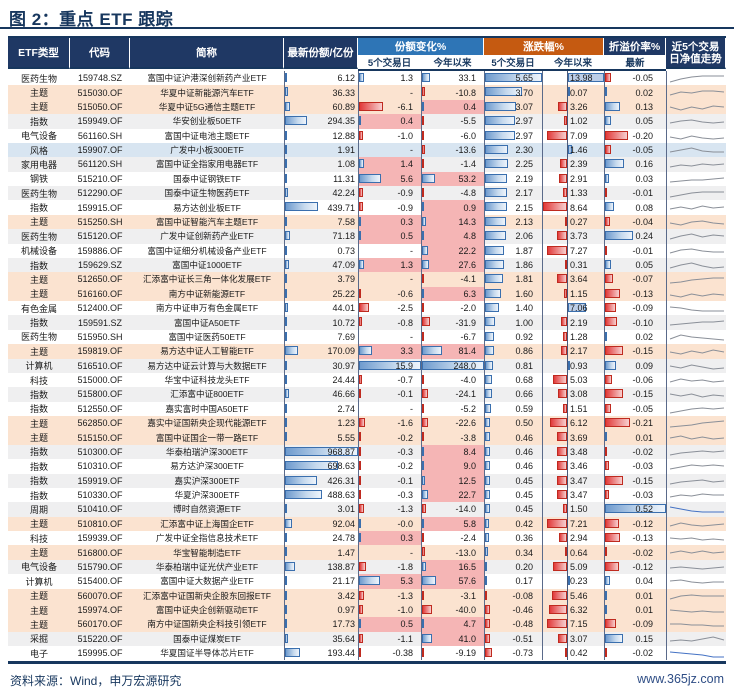 The image size is (734, 691). I want to click on share-chg-ytd-cell: 0.9, so click(452, 207).